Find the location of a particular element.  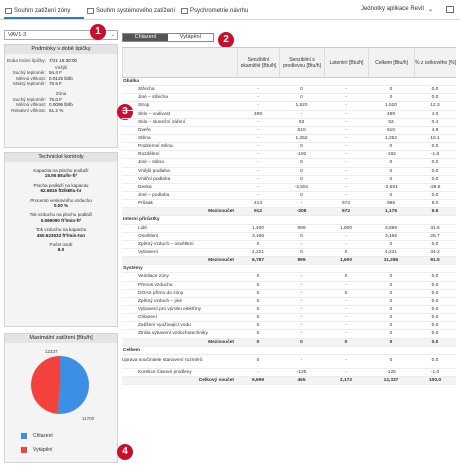

cell-value: -125 is located at coordinates (391, 372).